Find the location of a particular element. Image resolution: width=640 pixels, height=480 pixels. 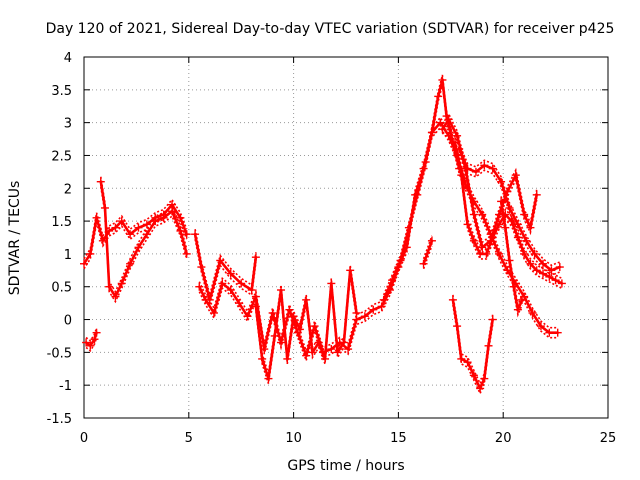

y-tick-label: 0 is located at coordinates (68, 321).